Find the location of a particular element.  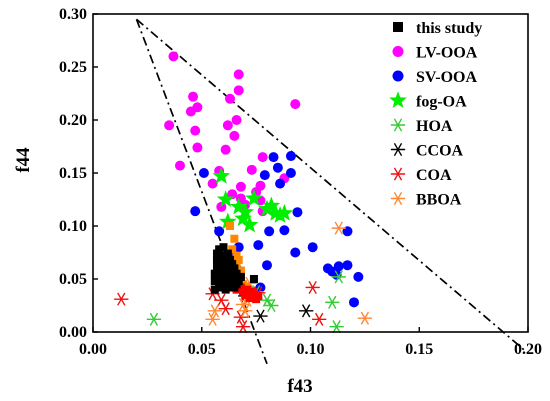

legend-item: CCOA is located at coordinates (427, 151).